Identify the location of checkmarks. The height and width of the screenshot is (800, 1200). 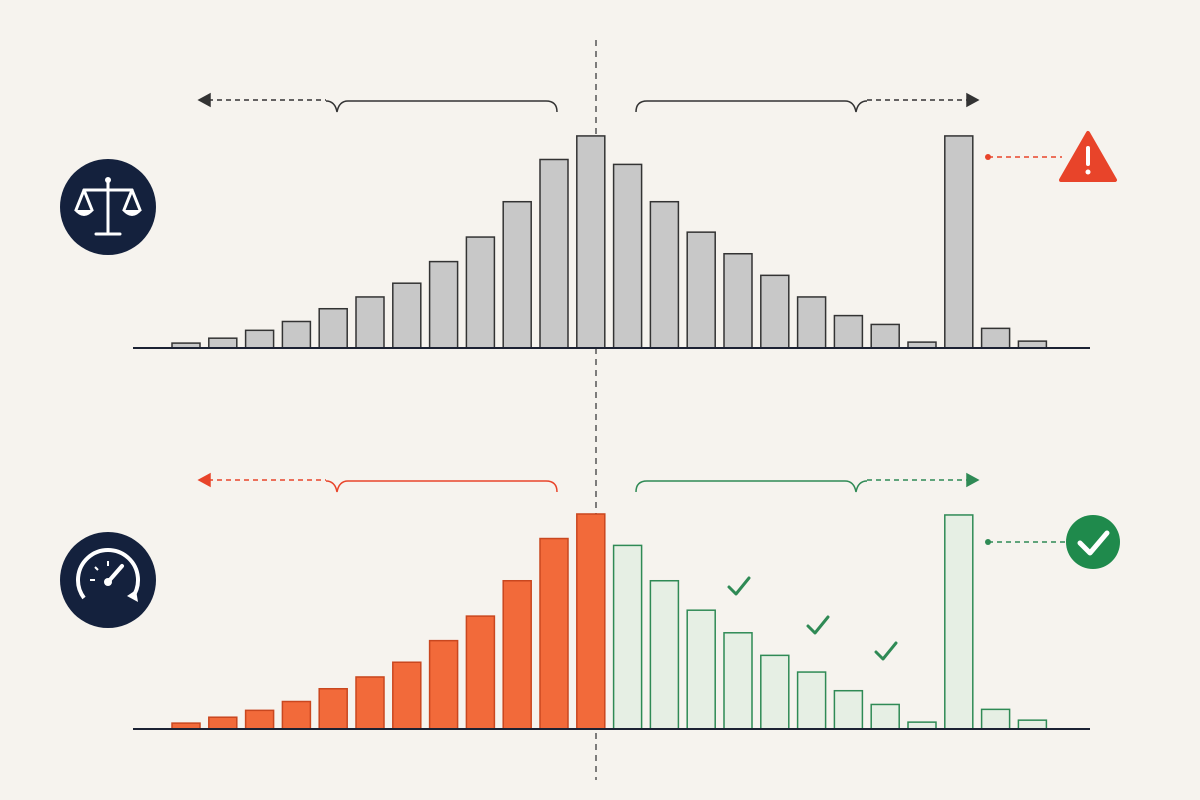
(812, 618).